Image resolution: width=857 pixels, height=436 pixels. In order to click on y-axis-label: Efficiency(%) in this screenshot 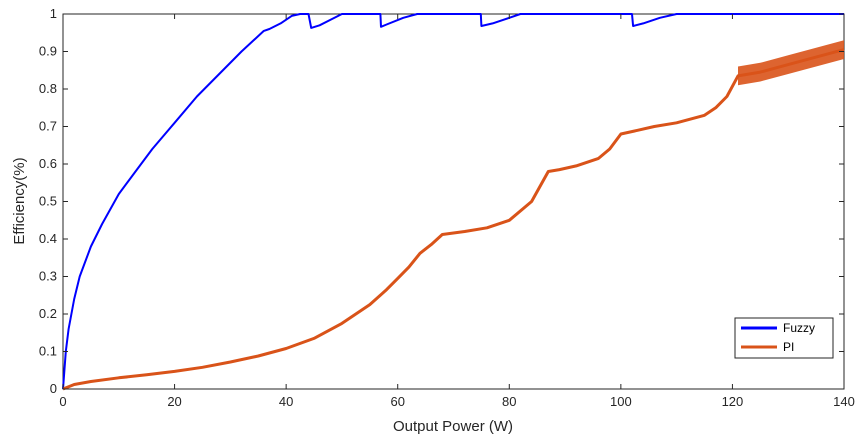, I will do `click(19, 200)`.